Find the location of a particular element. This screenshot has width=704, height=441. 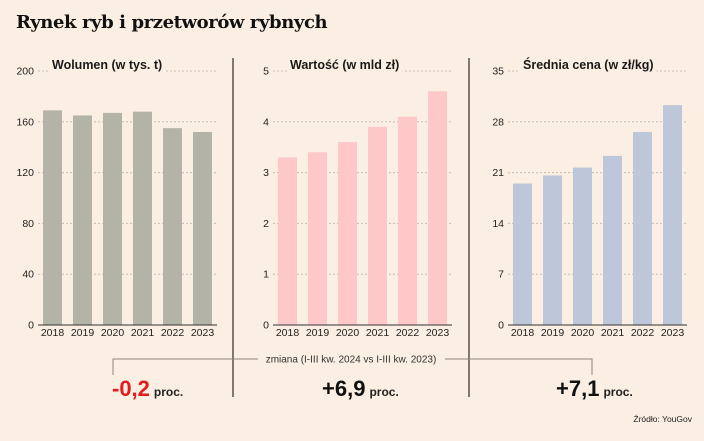

source-note: Źródło: YouGov is located at coordinates (662, 419).